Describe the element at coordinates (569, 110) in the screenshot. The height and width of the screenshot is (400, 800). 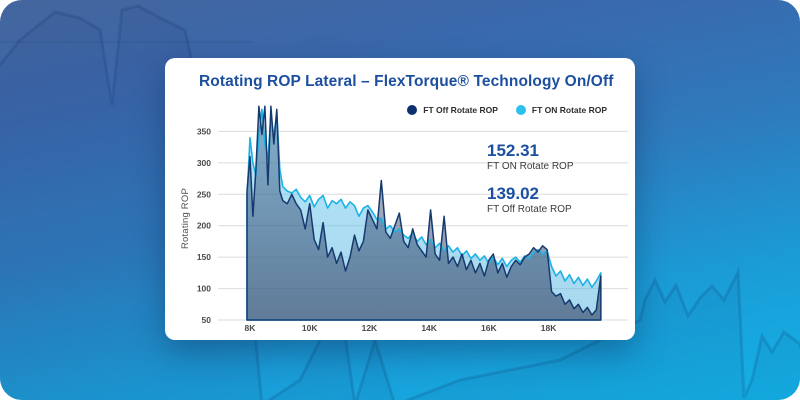
I see `legend-label: FT ON Rotate ROP` at that location.